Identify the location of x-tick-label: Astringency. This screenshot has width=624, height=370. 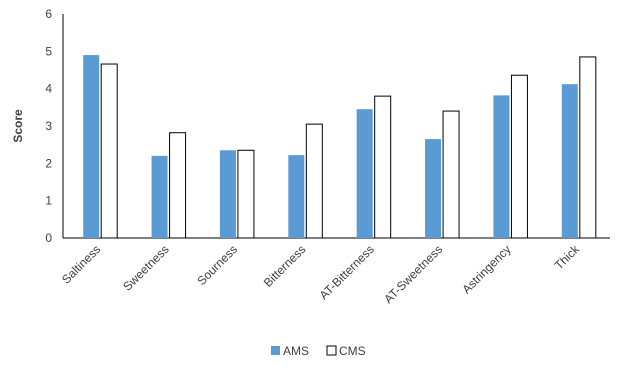
(486, 269).